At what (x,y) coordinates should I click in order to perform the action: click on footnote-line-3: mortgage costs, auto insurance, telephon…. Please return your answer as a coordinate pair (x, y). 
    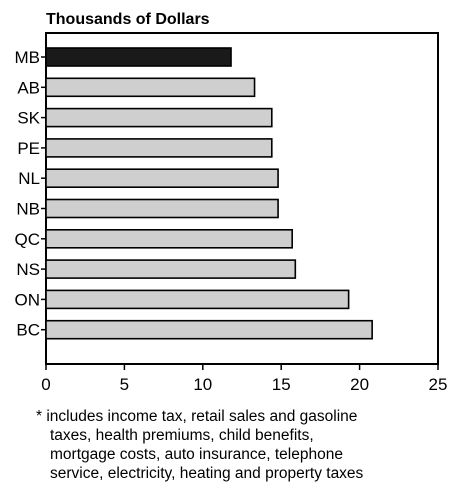
    Looking at the image, I should click on (196, 454).